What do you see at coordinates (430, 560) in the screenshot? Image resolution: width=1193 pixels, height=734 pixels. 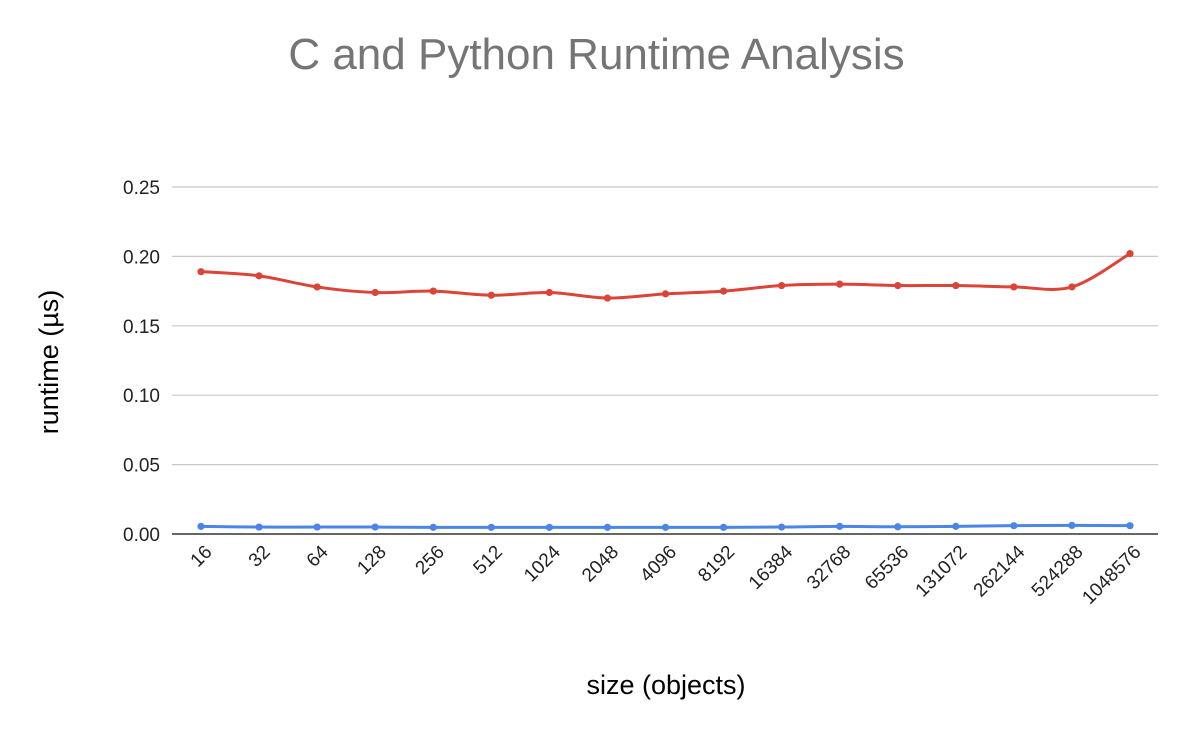 I see `x-tick-label: 256` at bounding box center [430, 560].